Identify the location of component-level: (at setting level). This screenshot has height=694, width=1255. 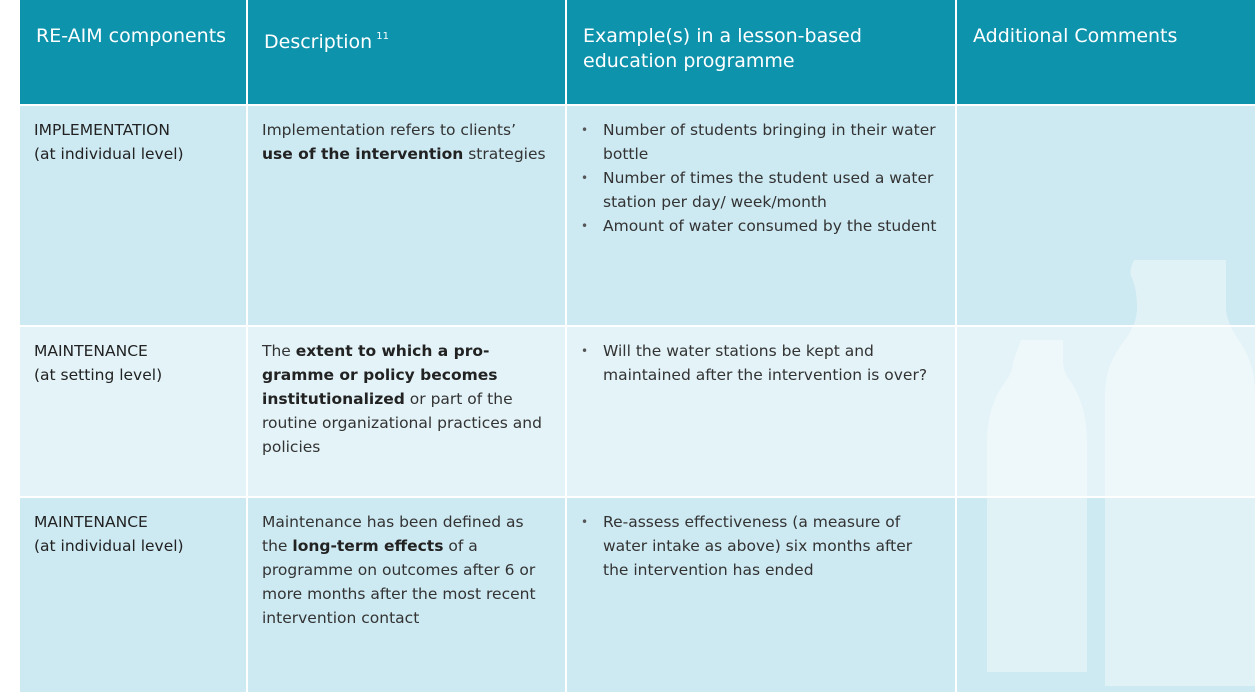
(98, 375).